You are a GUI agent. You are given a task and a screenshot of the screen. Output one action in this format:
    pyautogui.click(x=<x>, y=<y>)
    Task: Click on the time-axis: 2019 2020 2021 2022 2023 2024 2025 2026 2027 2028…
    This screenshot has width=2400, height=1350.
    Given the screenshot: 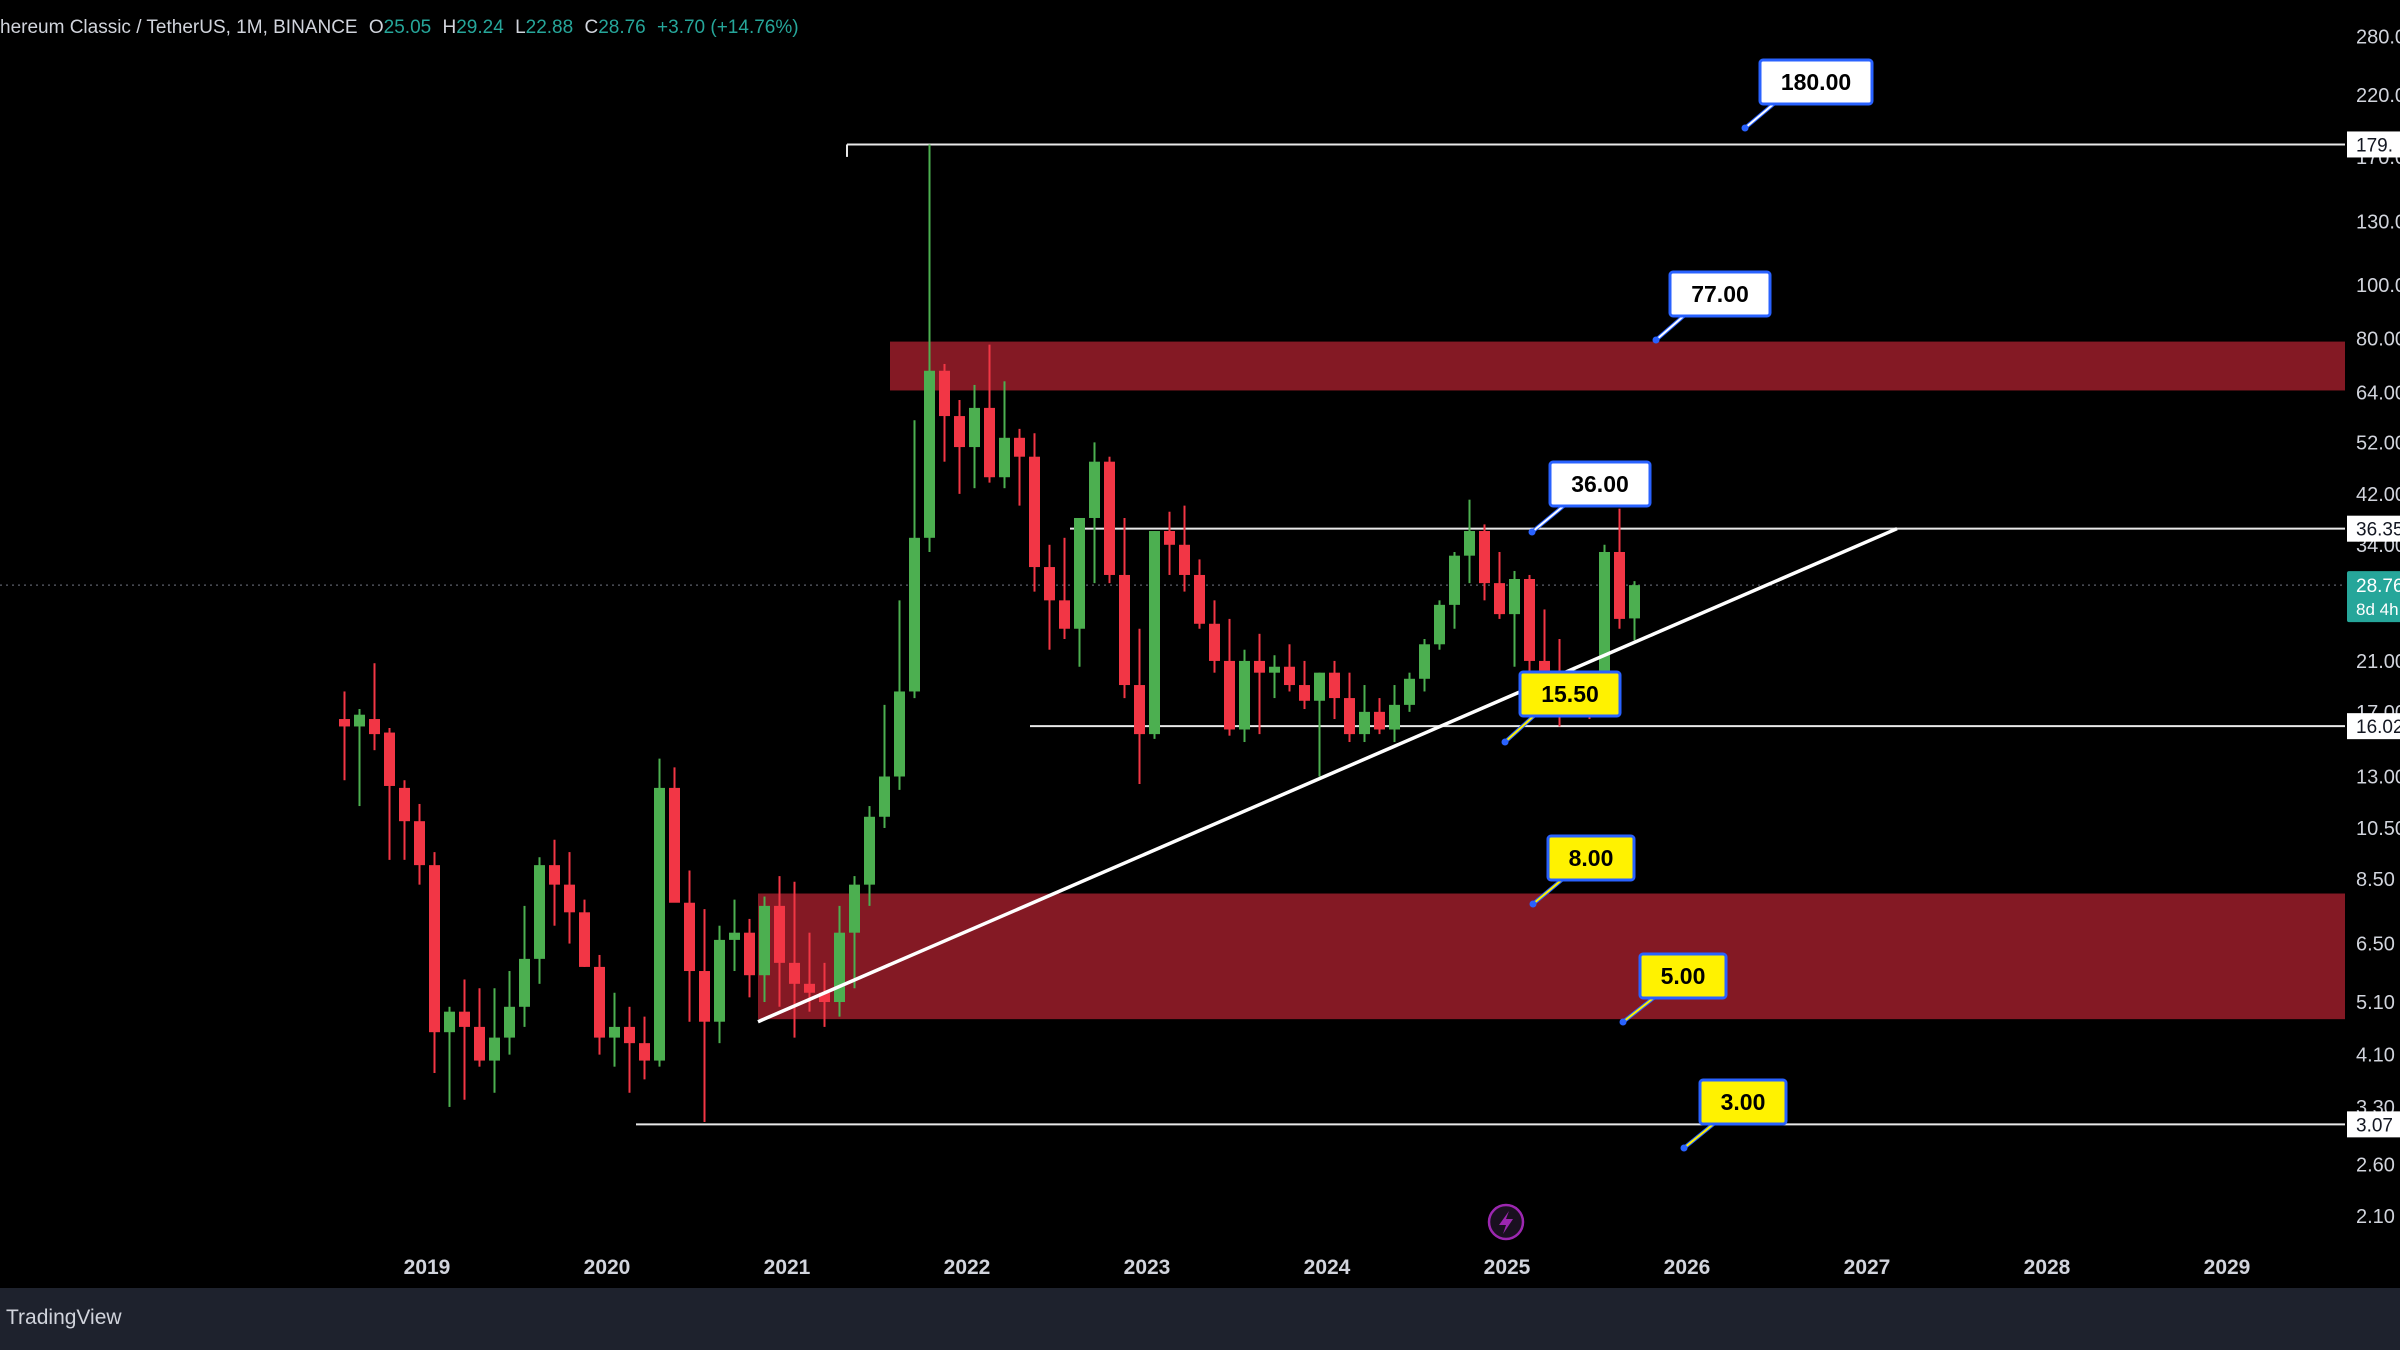 What is the action you would take?
    pyautogui.click(x=1327, y=1267)
    